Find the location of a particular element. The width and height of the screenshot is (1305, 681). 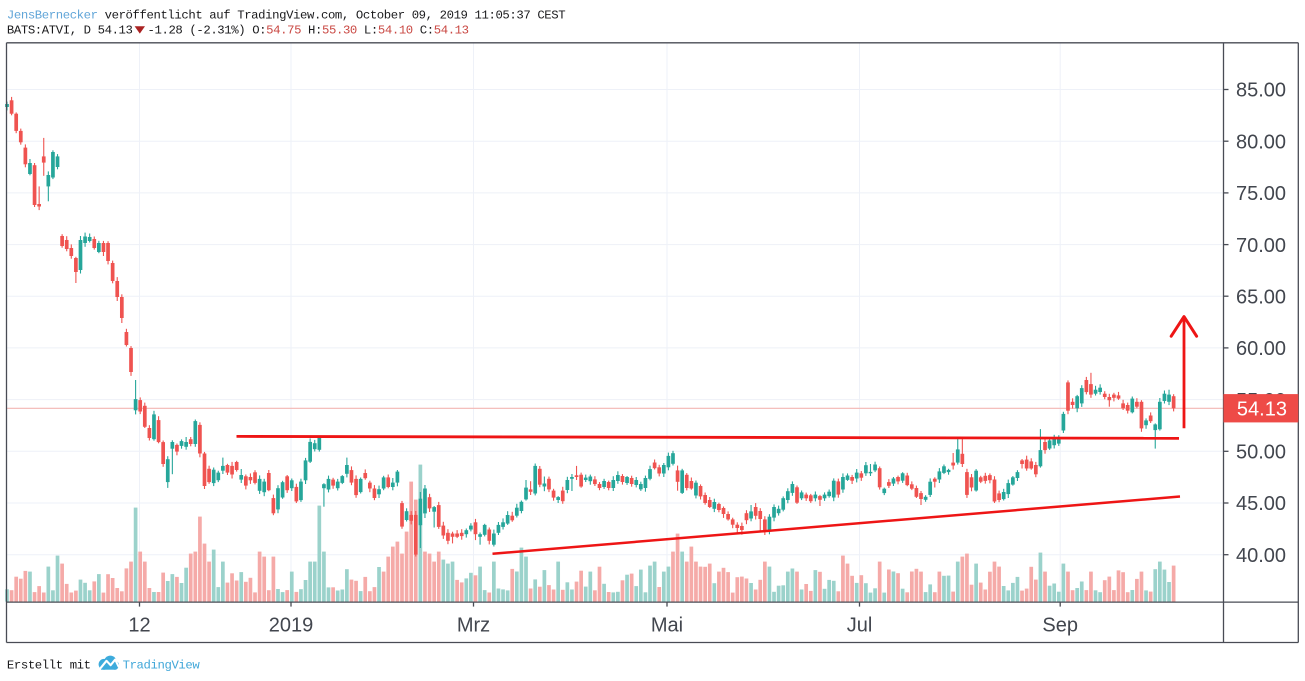

svg-text: Sep is located at coordinates (1060, 625).